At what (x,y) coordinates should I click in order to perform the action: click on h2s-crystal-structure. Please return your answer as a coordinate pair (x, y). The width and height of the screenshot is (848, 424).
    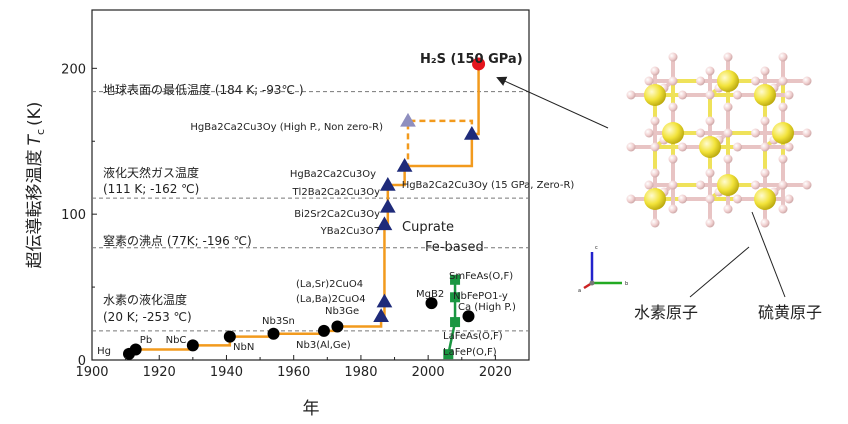
    Looking at the image, I should click on (719, 140).